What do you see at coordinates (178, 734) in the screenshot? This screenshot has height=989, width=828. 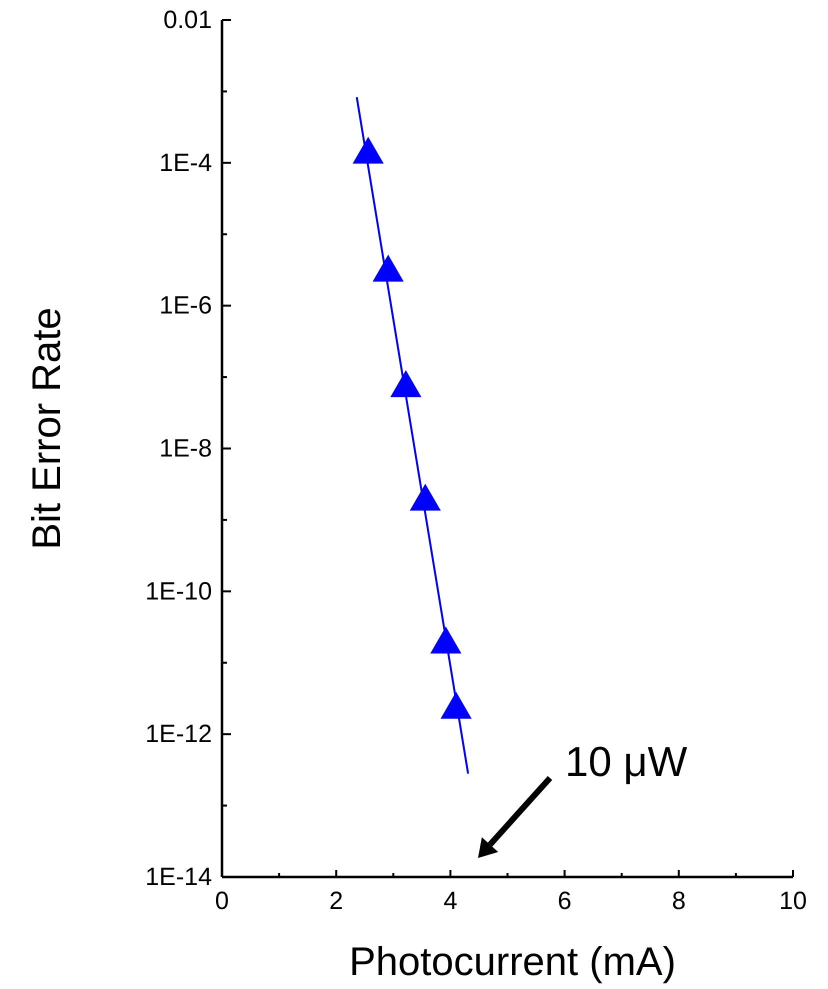 I see `y-tick-label: 1E-12` at bounding box center [178, 734].